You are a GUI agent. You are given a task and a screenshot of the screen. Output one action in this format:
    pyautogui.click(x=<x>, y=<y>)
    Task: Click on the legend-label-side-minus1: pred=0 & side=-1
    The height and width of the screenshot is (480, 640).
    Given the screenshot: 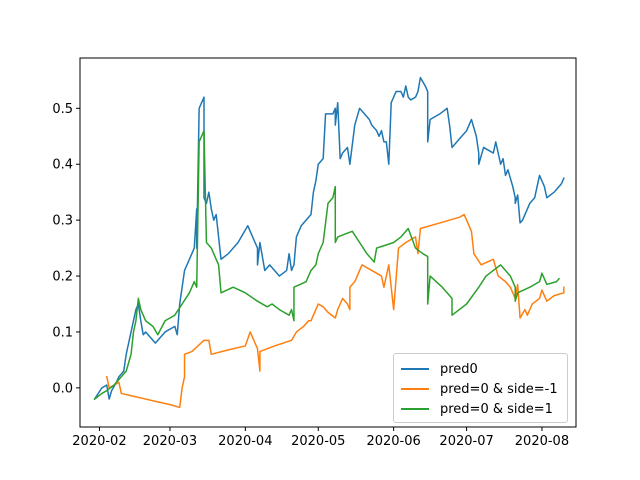 What is the action you would take?
    pyautogui.click(x=499, y=389)
    